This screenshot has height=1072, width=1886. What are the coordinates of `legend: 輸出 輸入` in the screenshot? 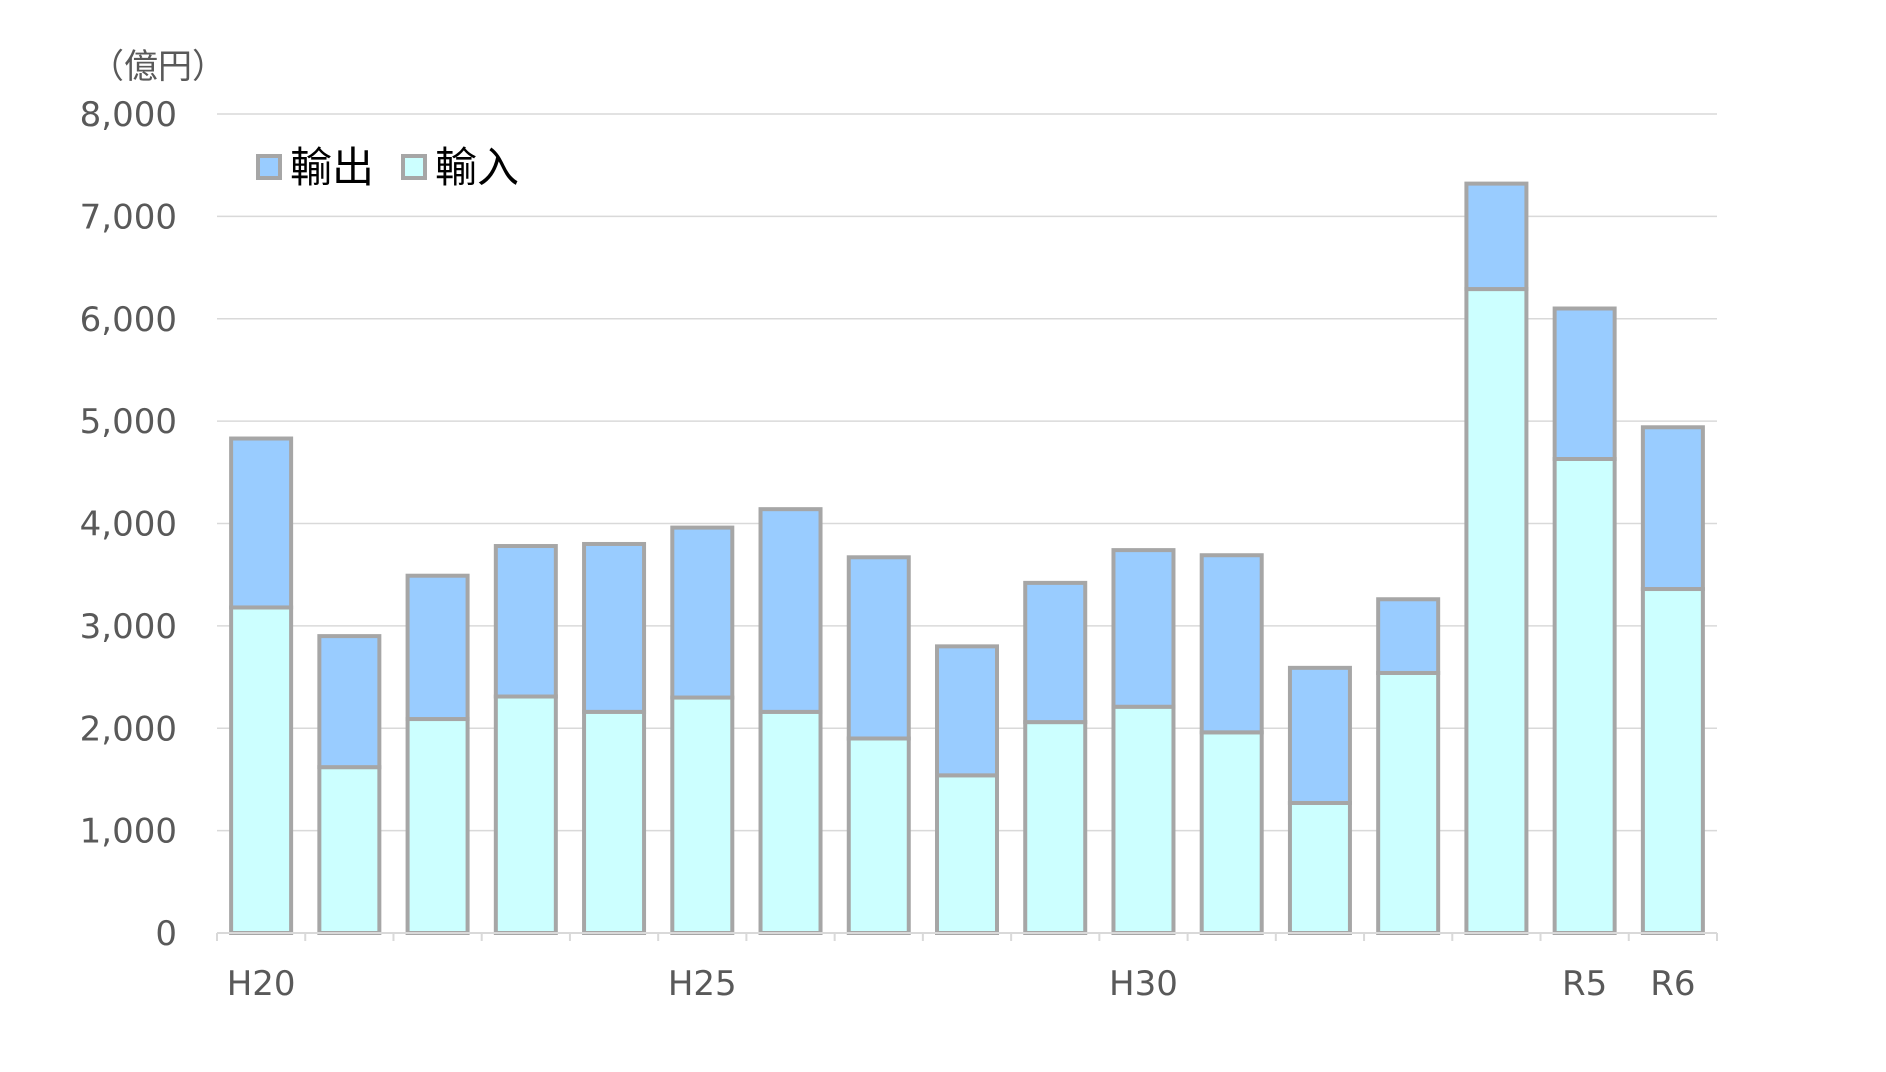 It's located at (387, 167).